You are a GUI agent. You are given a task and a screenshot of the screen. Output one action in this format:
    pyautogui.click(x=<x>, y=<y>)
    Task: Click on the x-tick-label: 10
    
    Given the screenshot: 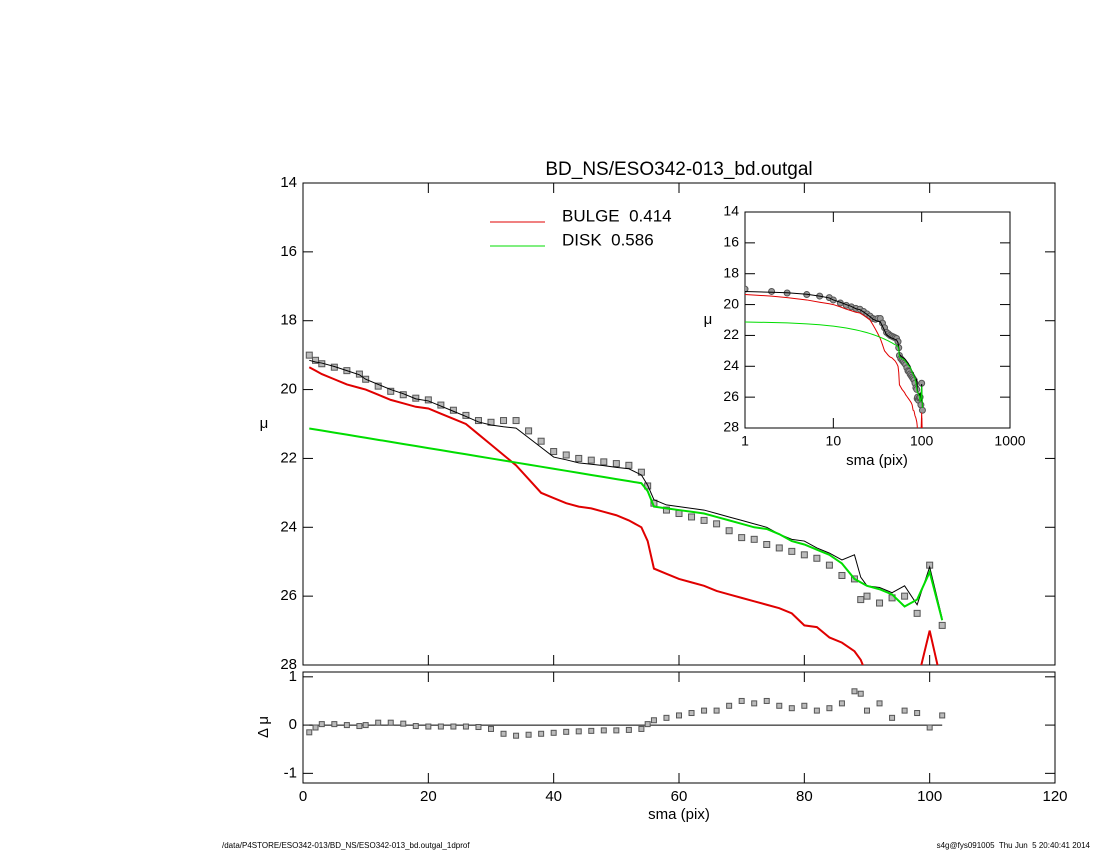 What is the action you would take?
    pyautogui.click(x=834, y=441)
    